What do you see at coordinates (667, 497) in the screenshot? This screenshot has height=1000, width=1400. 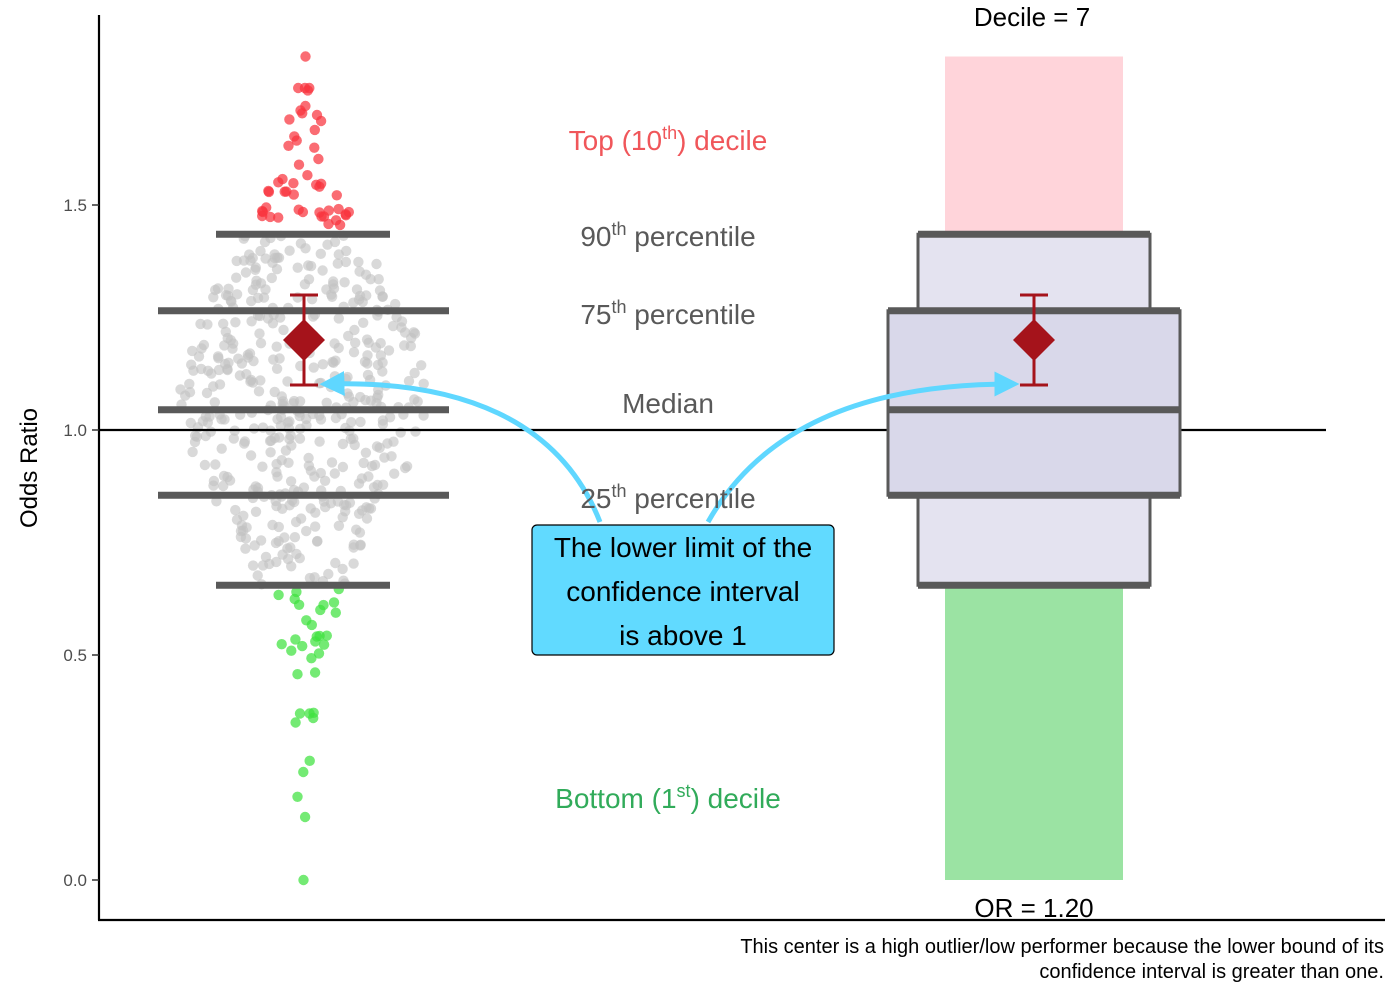 I see `p25-label: 25th percentile` at bounding box center [667, 497].